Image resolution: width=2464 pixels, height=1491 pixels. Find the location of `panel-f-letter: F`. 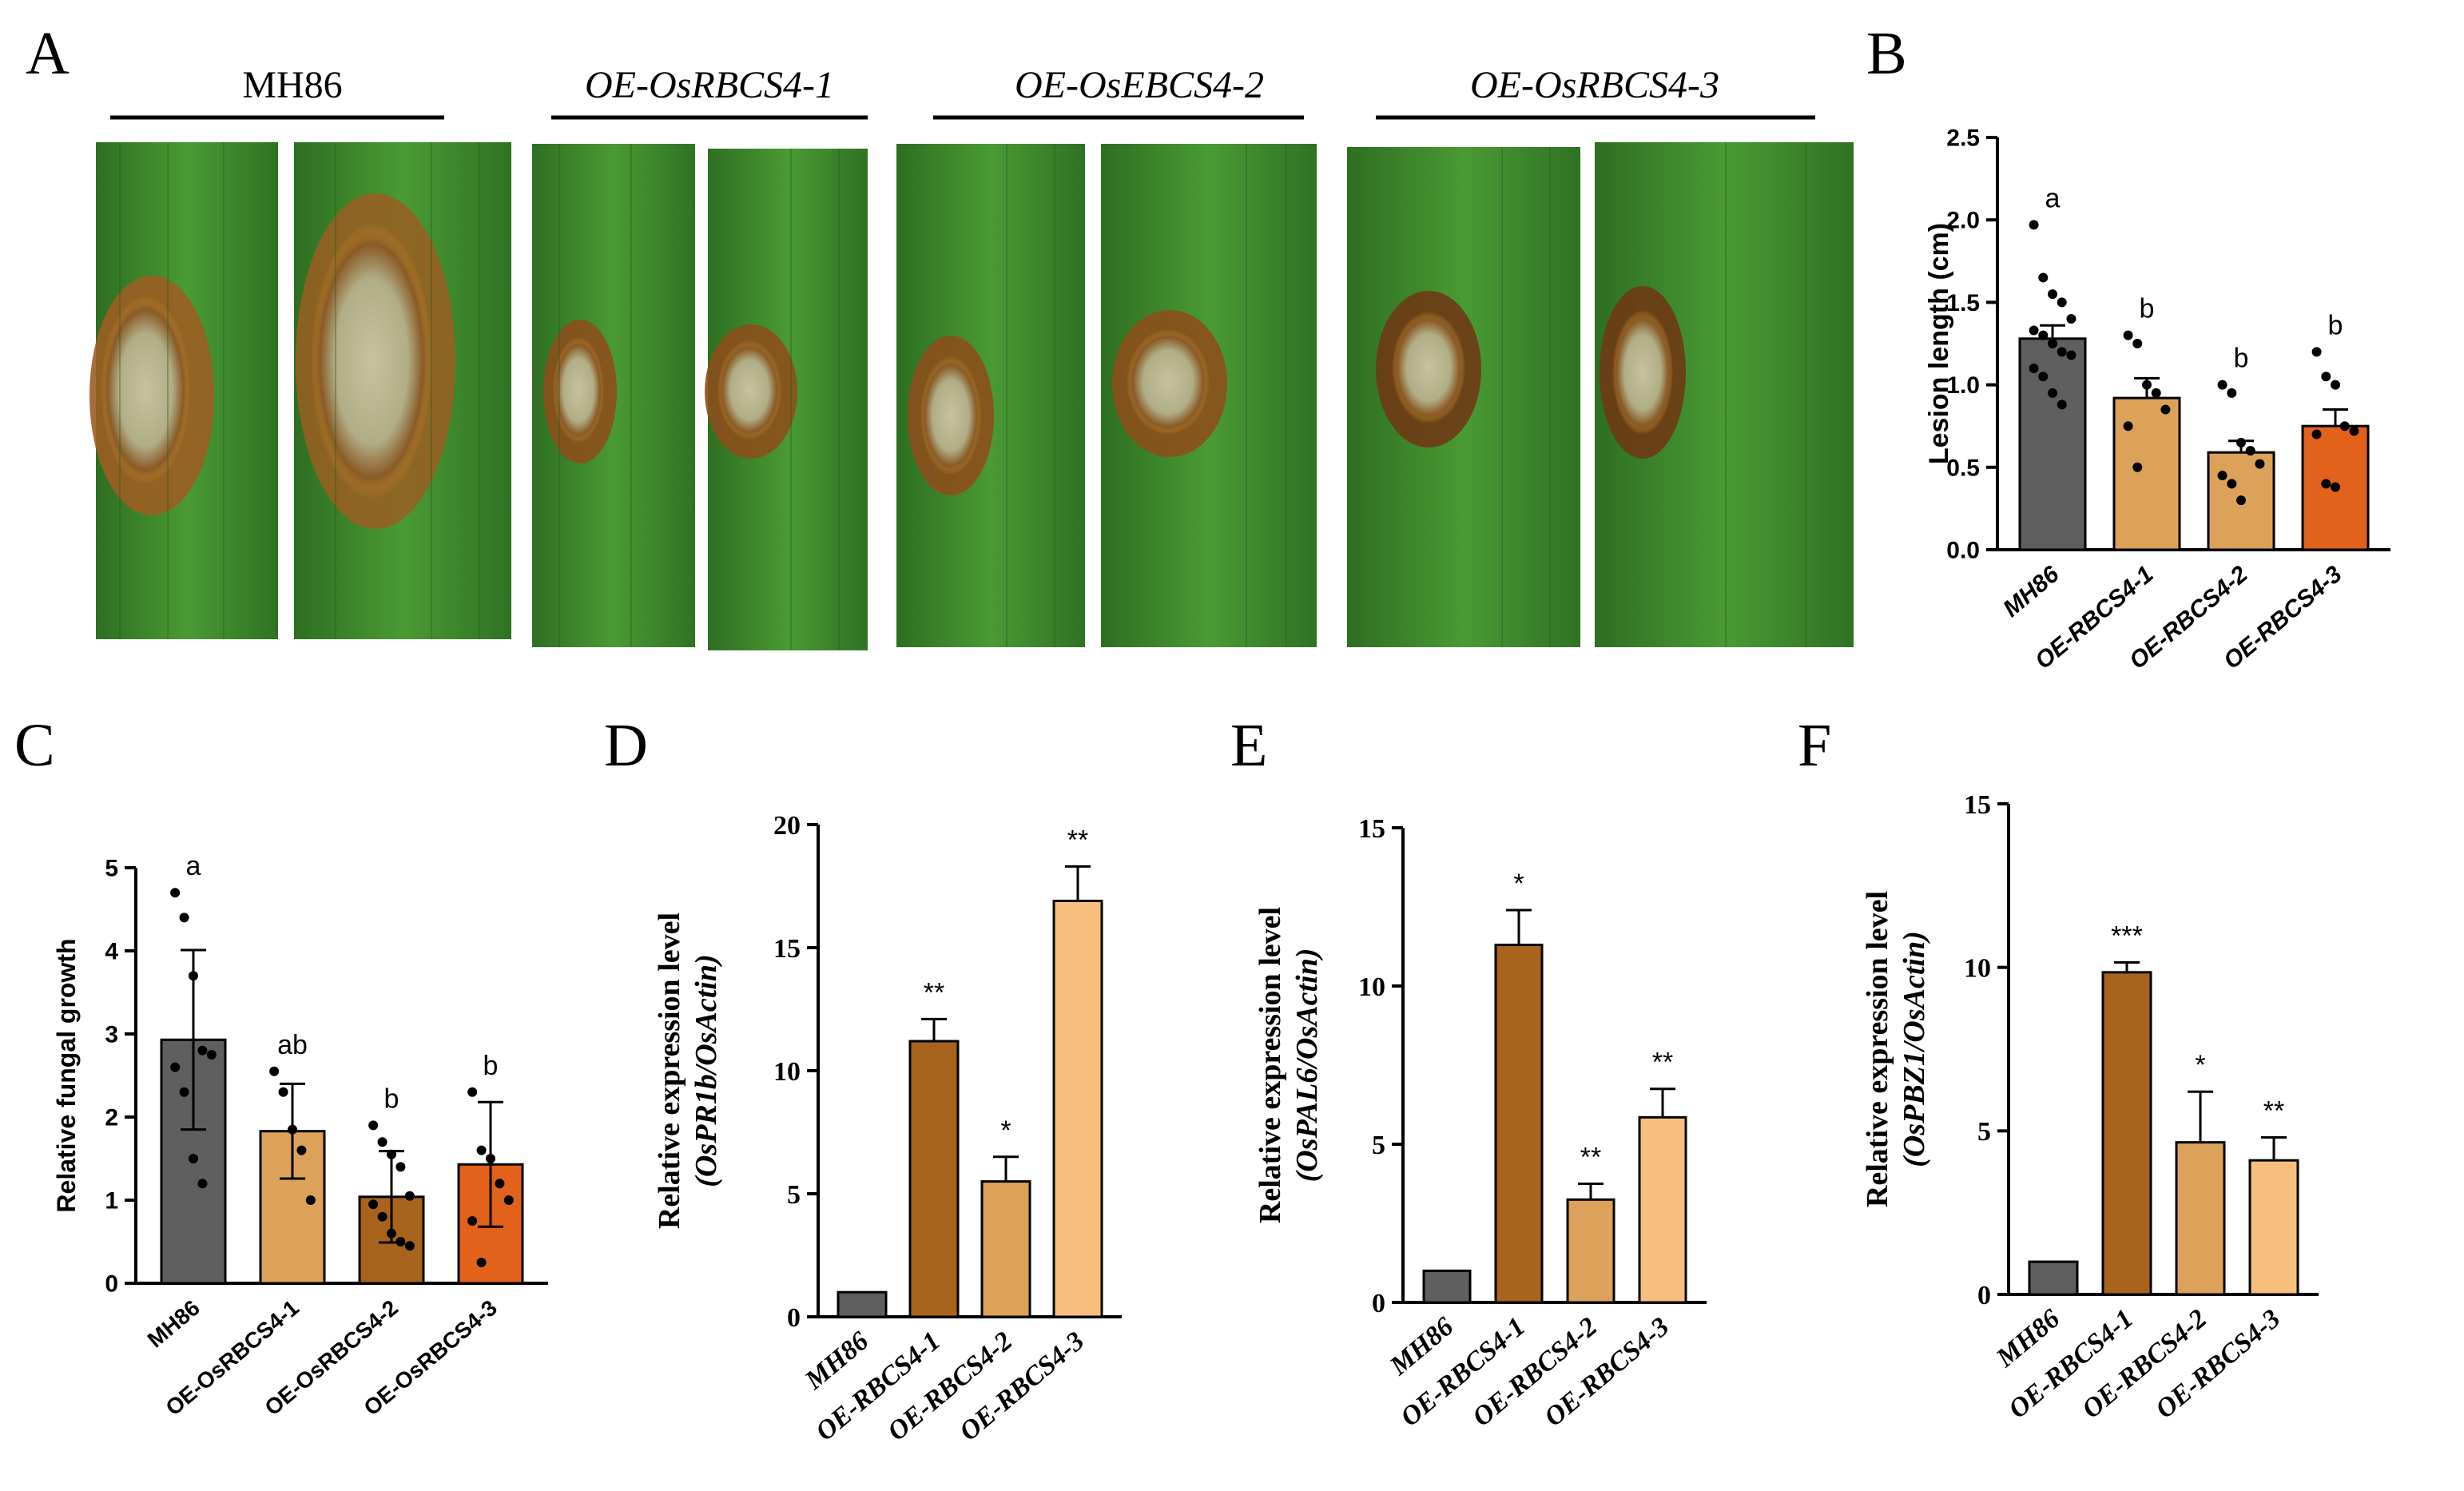

panel-f-letter: F is located at coordinates (1815, 745).